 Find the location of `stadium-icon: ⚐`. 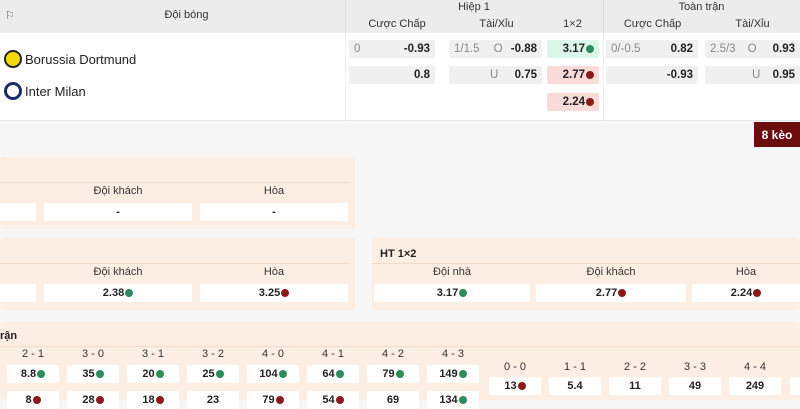

stadium-icon: ⚐ is located at coordinates (10, 16).